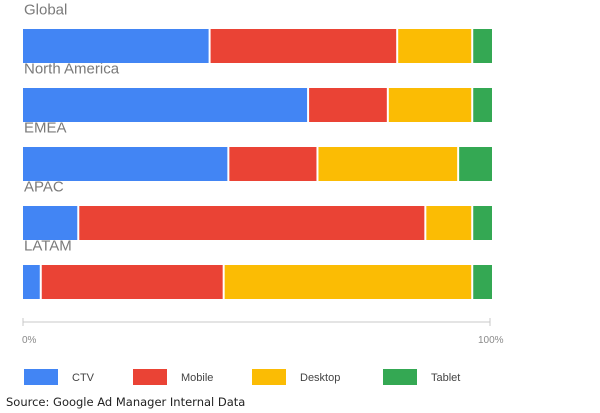 The height and width of the screenshot is (413, 600). Describe the element at coordinates (445, 378) in the screenshot. I see `legend-label-tablet: Tablet` at that location.